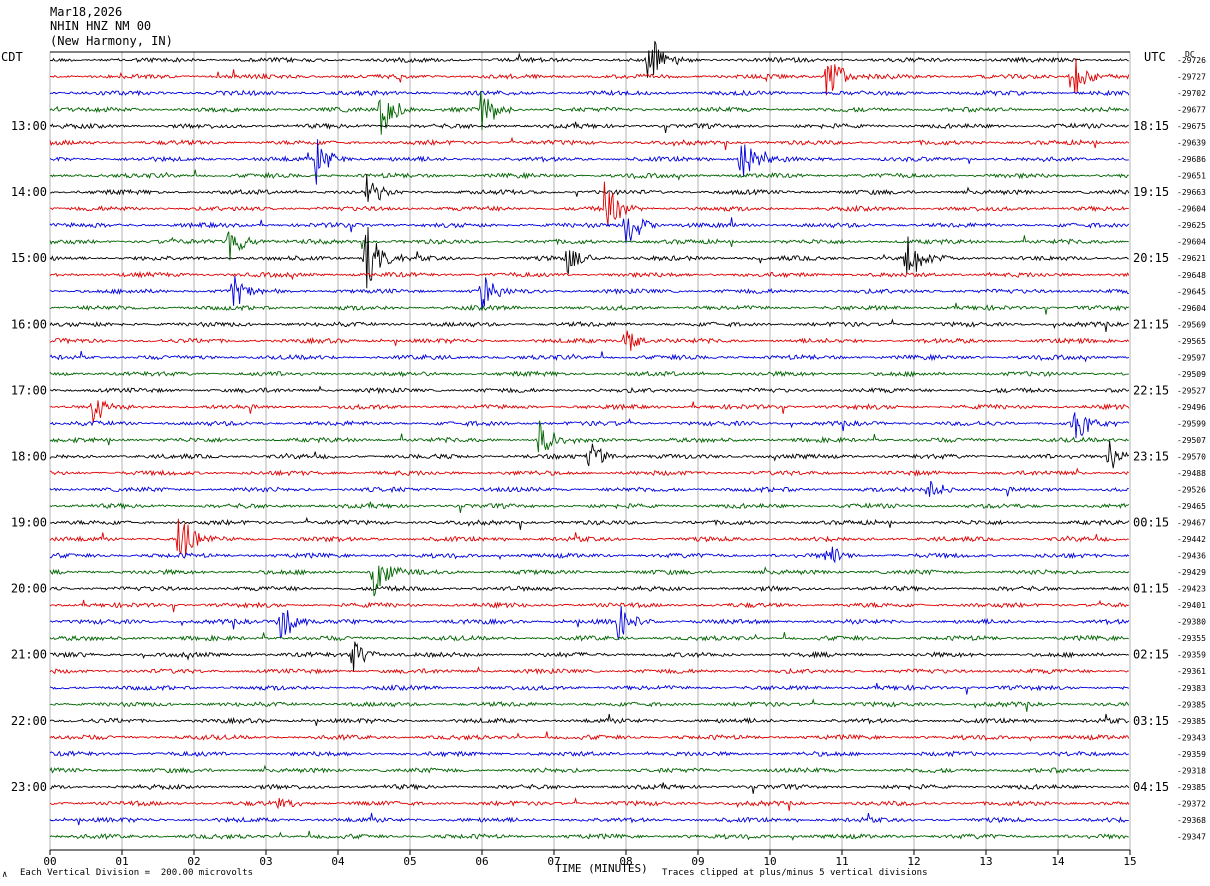  What do you see at coordinates (1151, 787) in the screenshot?
I see `right-hour-label: 04:15` at bounding box center [1151, 787].